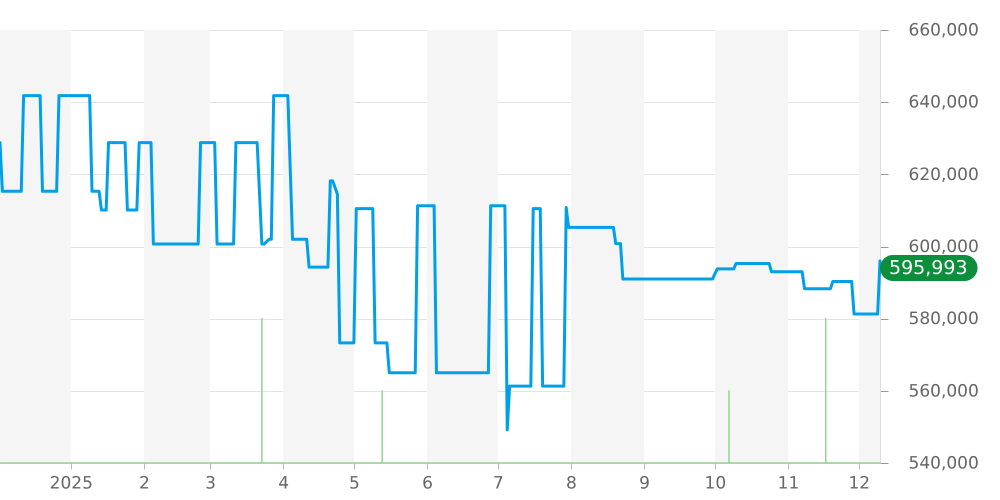 The width and height of the screenshot is (1000, 500). What do you see at coordinates (859, 484) in the screenshot?
I see `x-tick-label: 12` at bounding box center [859, 484].